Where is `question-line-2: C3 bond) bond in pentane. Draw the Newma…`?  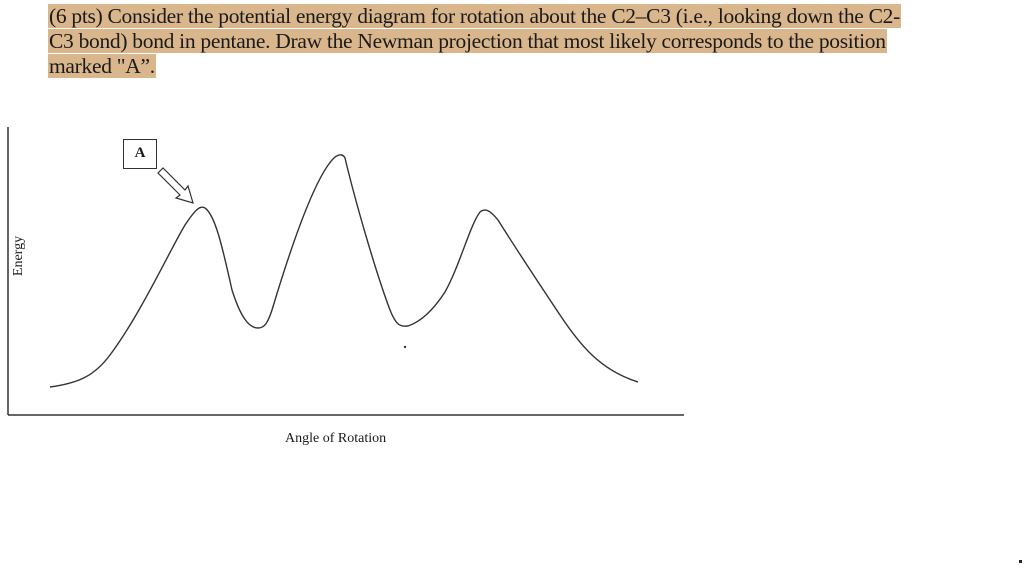 question-line-2: C3 bond) bond in pentane. Draw the Newma… is located at coordinates (467, 41).